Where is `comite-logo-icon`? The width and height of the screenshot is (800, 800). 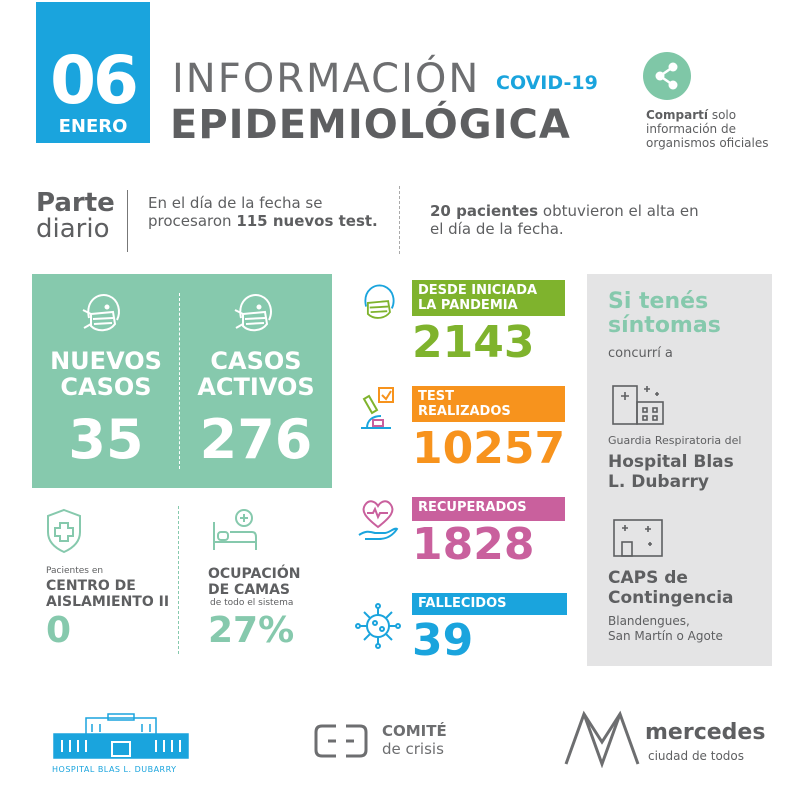
comite-logo-icon is located at coordinates (342, 743).